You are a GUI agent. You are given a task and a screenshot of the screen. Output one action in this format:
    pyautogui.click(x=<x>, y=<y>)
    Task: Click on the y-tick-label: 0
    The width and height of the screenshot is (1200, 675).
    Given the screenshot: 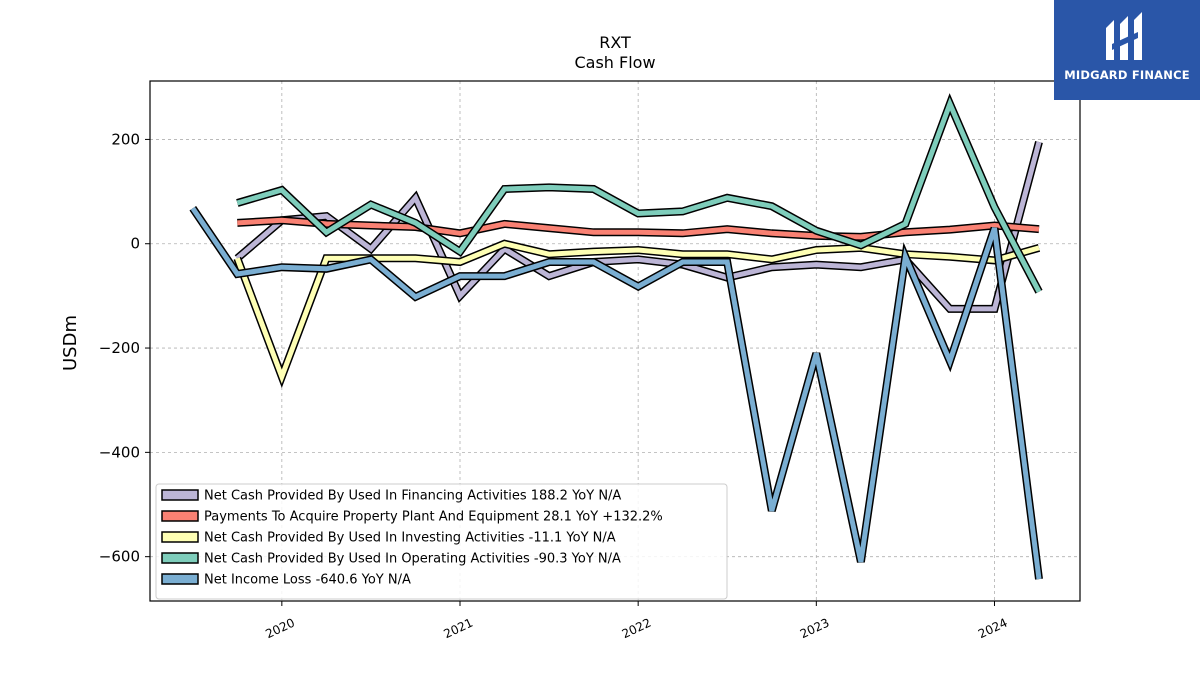 What is the action you would take?
    pyautogui.click(x=135, y=244)
    